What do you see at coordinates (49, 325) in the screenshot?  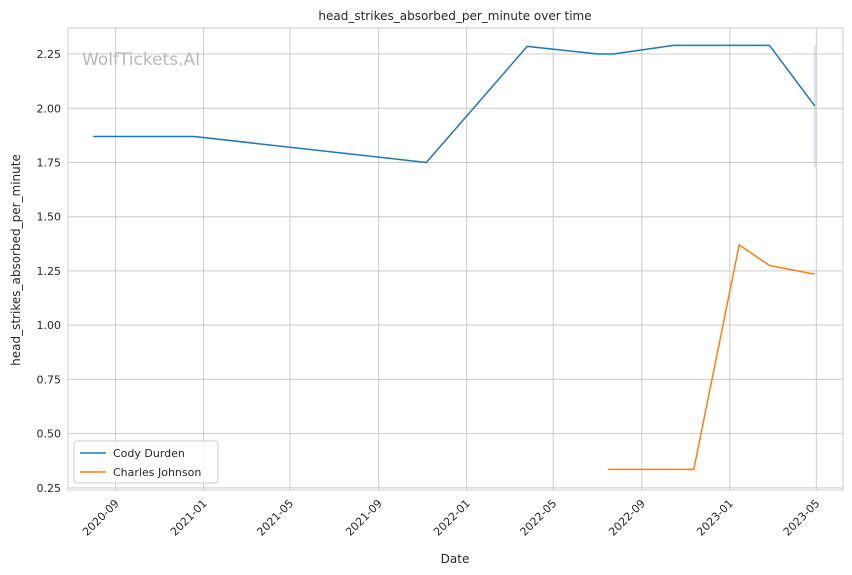 I see `y-tick-label: 1.00` at bounding box center [49, 325].